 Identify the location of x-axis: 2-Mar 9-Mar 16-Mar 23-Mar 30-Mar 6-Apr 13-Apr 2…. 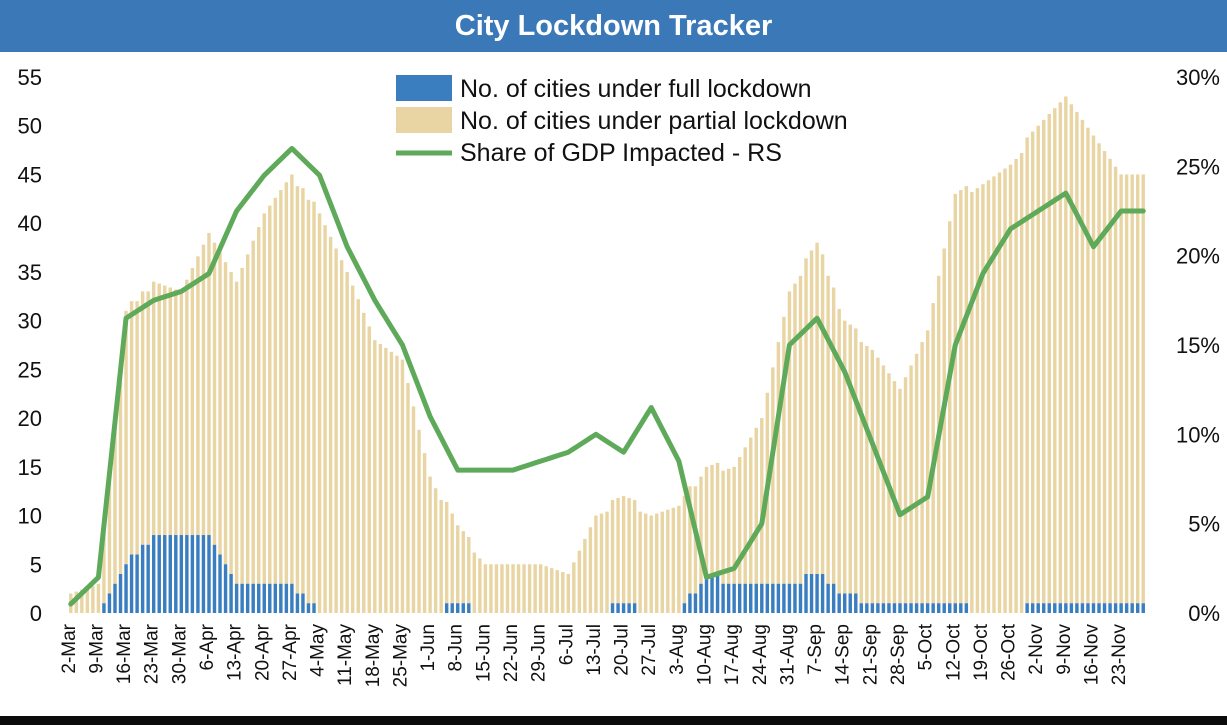
(594, 655).